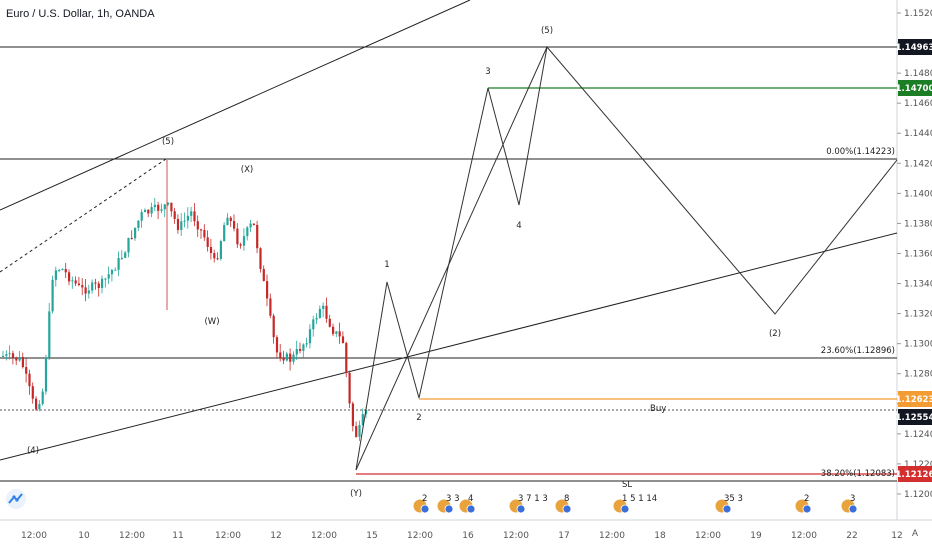 Image resolution: width=932 pixels, height=555 pixels. What do you see at coordinates (518, 226) in the screenshot?
I see `wave-label: 4` at bounding box center [518, 226].